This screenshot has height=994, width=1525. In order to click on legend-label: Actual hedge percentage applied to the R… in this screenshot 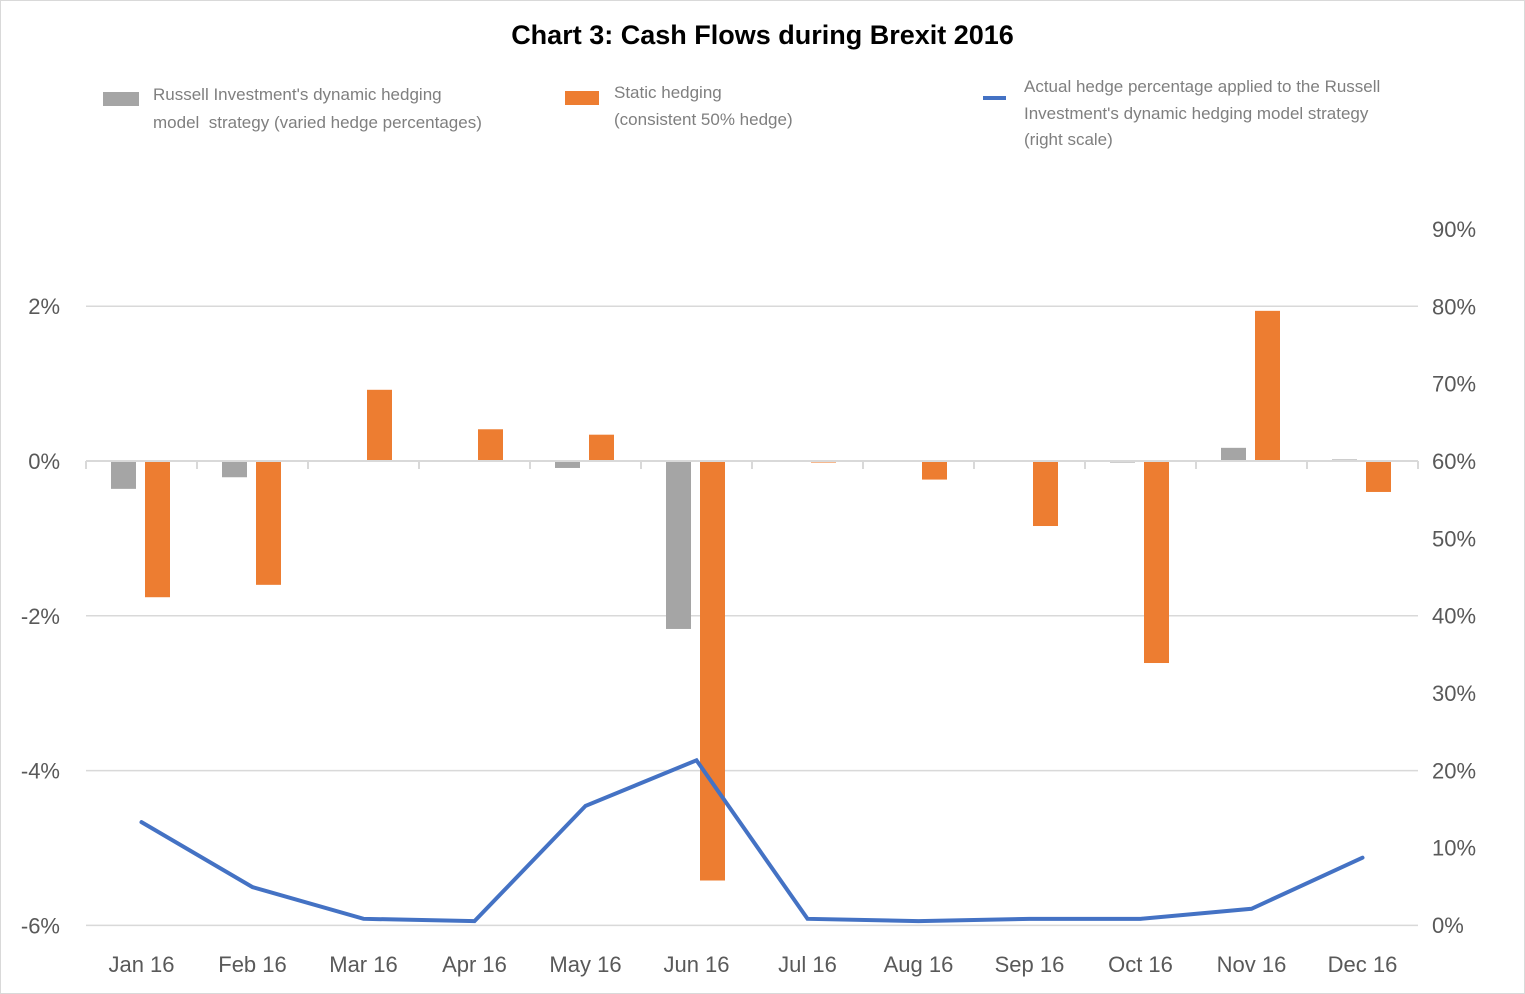, I will do `click(1202, 86)`.